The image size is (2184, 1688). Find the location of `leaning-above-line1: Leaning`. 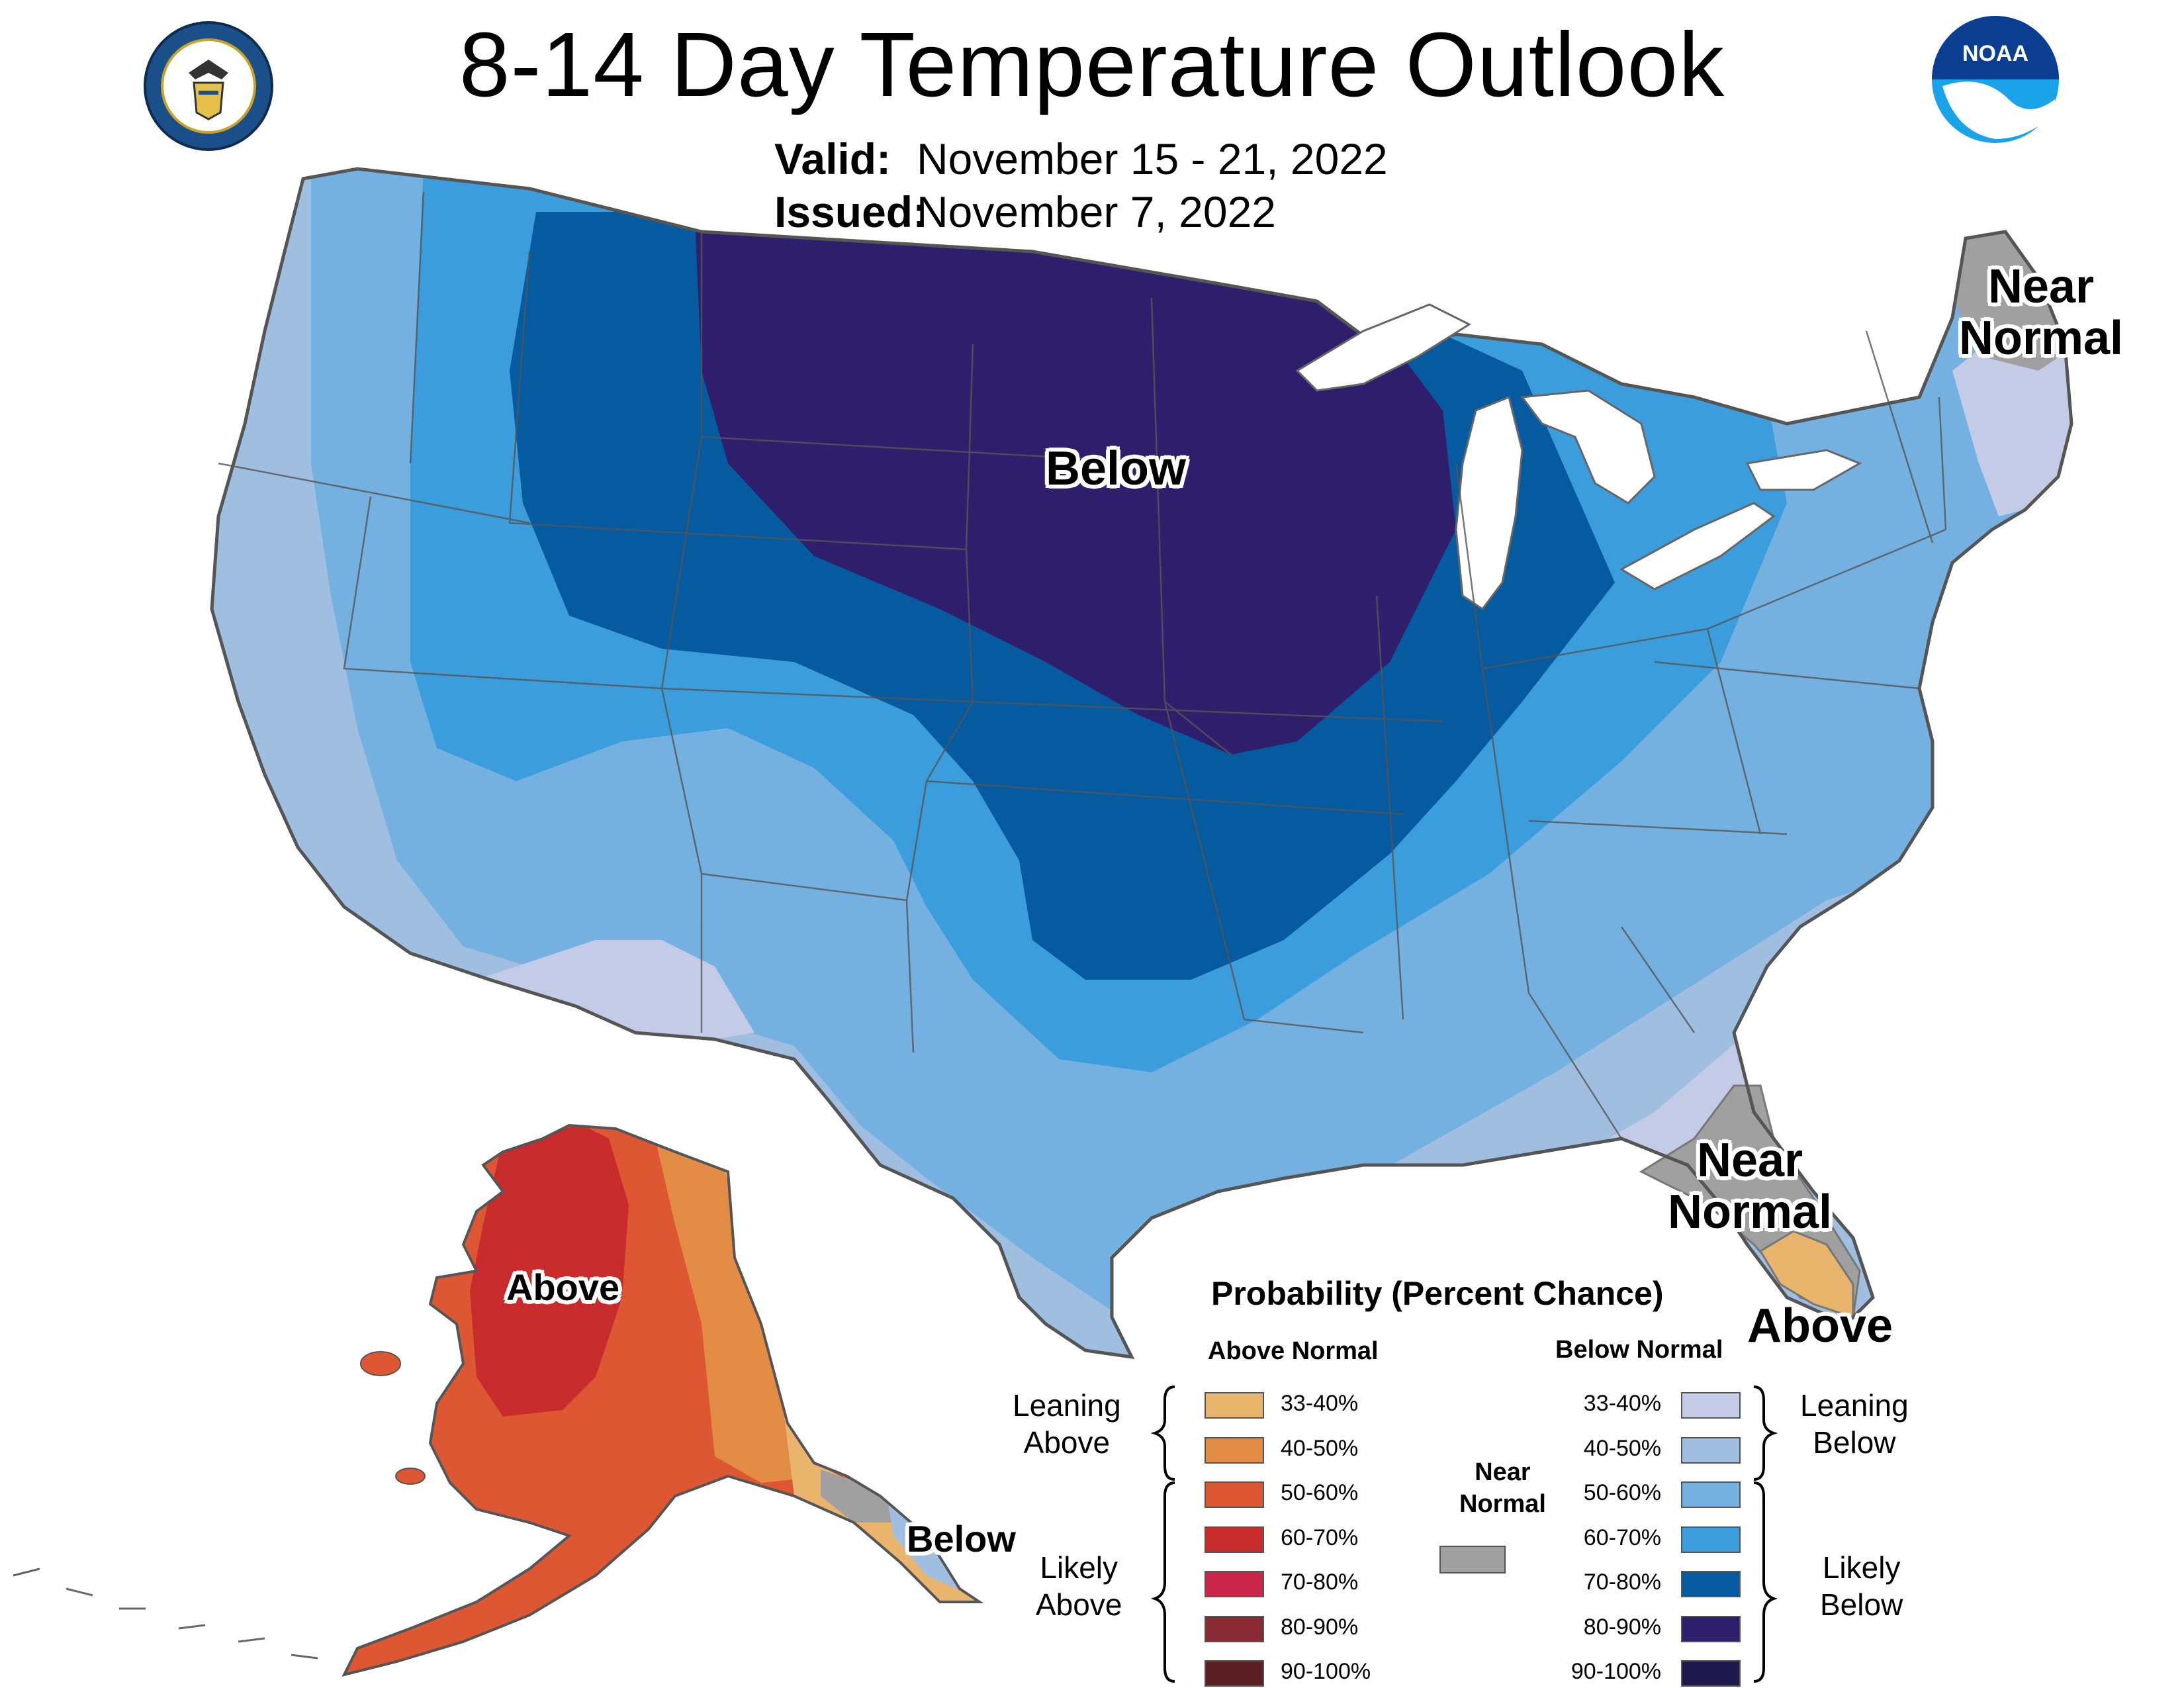

leaning-above-line1: Leaning is located at coordinates (1067, 1405).